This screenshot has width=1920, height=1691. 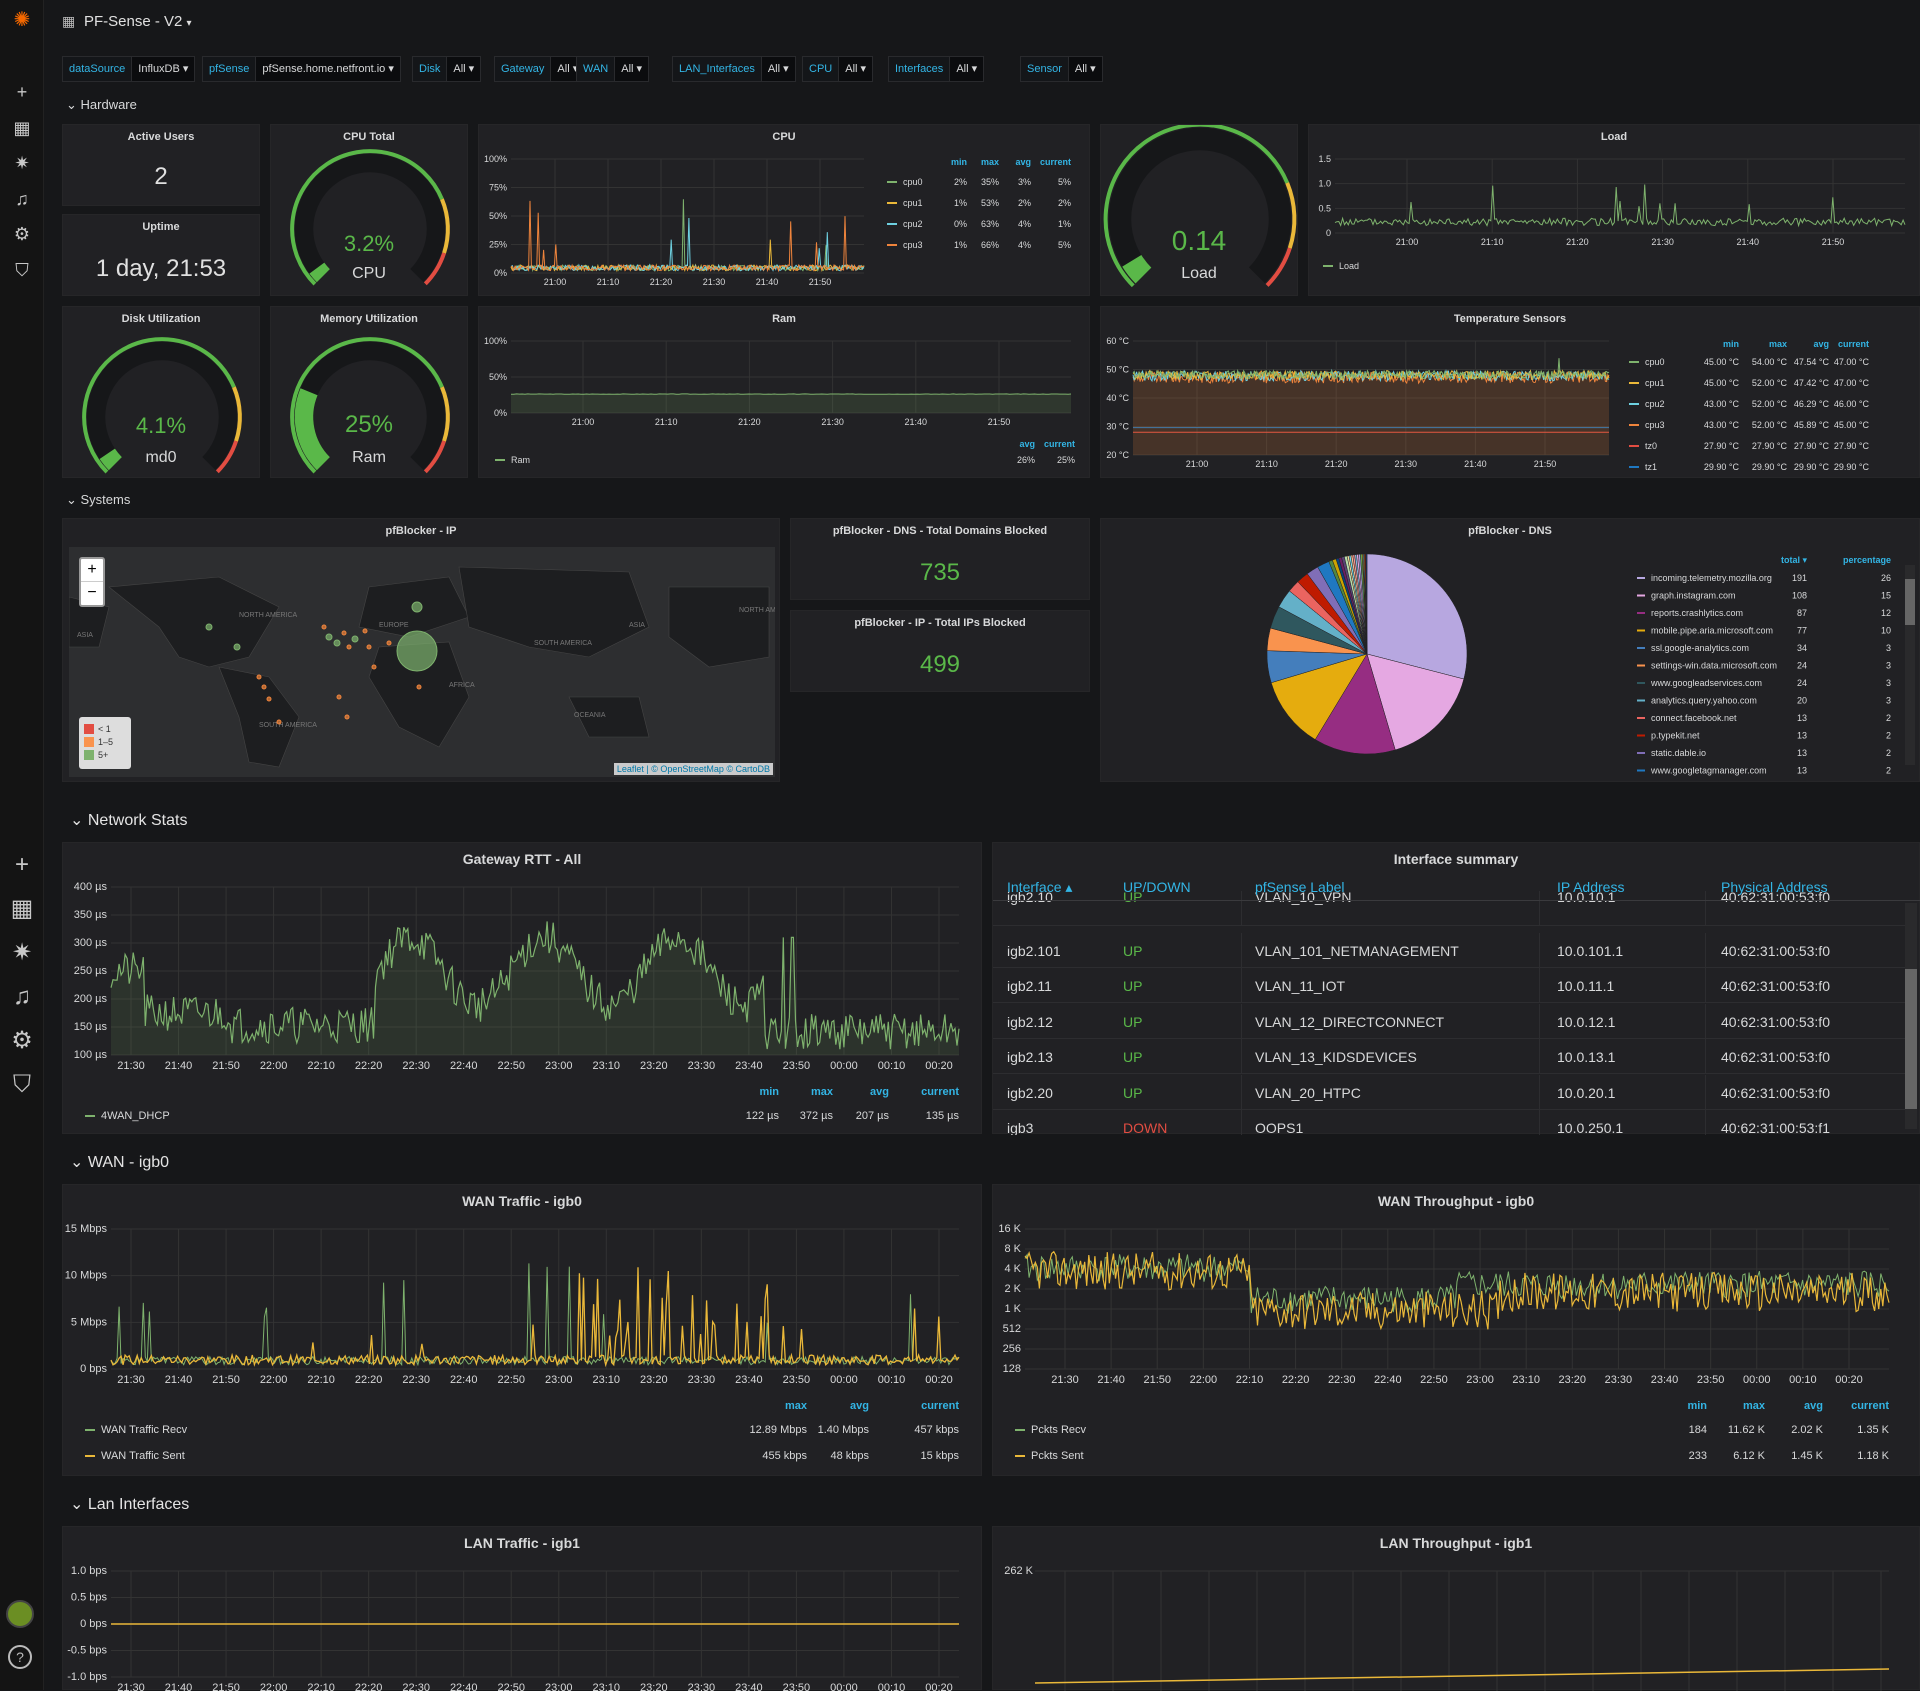 What do you see at coordinates (128, 820) in the screenshot?
I see `row-network-stats: ⌄ Network Stats` at bounding box center [128, 820].